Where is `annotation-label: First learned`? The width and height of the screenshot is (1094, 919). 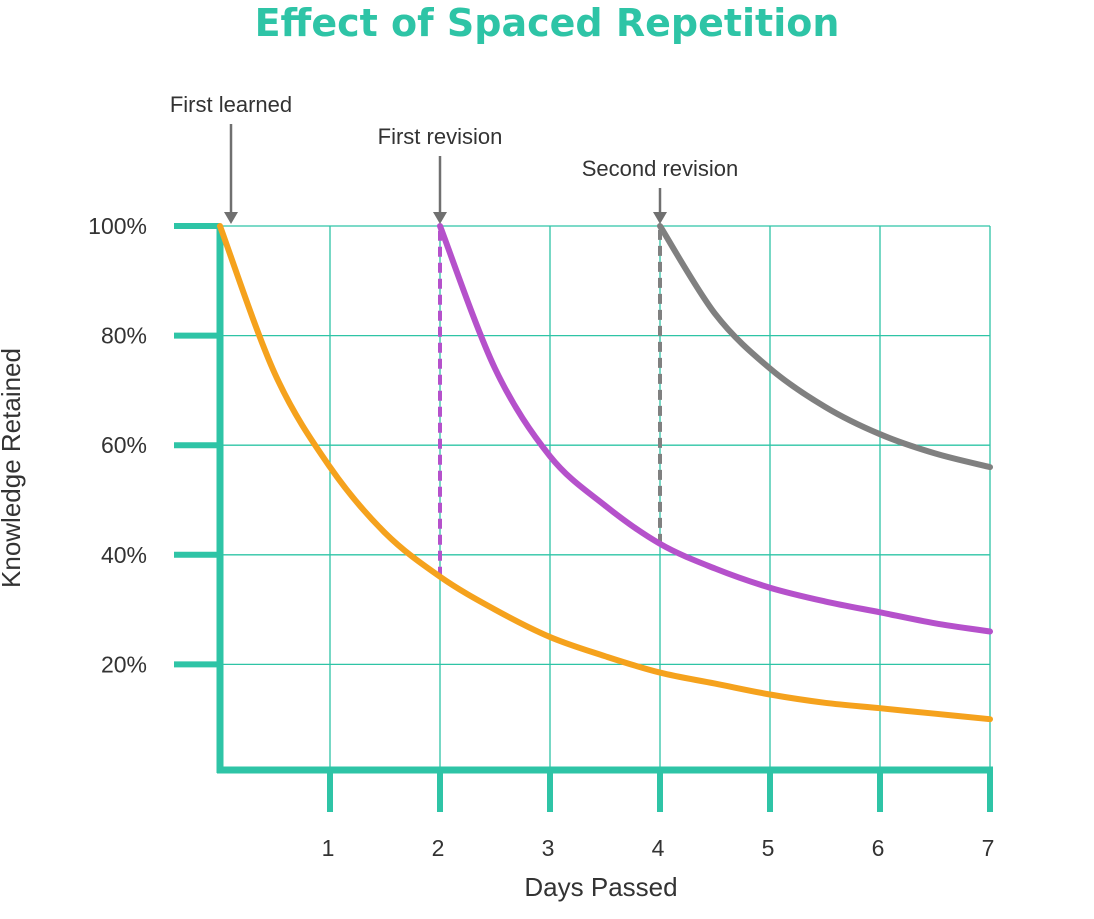 annotation-label: First learned is located at coordinates (231, 104).